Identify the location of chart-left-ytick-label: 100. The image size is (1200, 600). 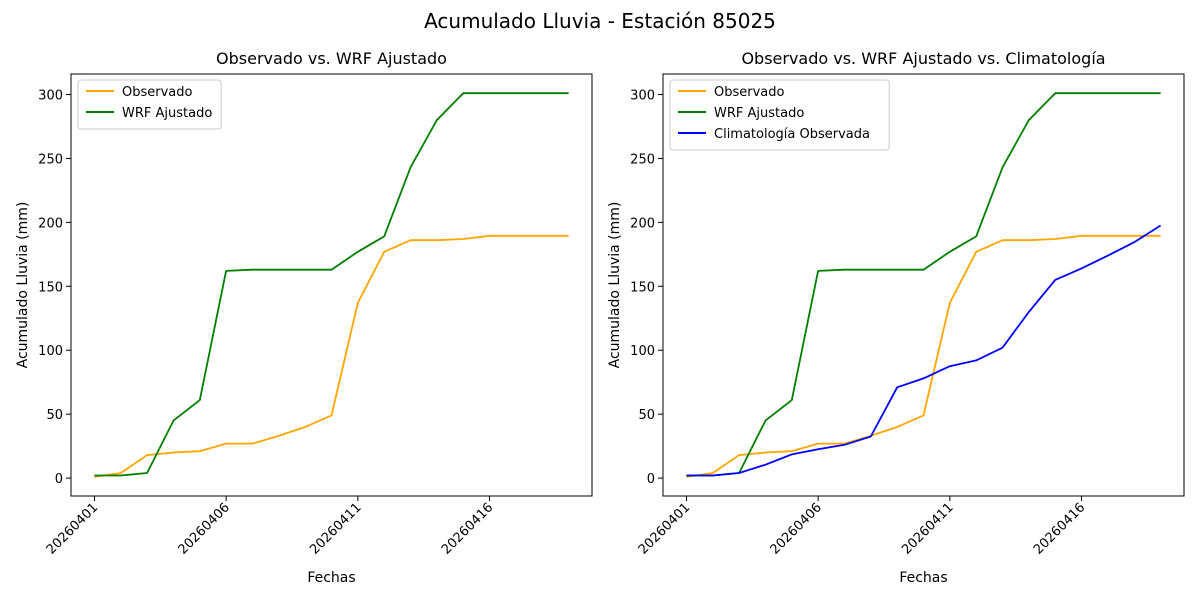
(50, 351).